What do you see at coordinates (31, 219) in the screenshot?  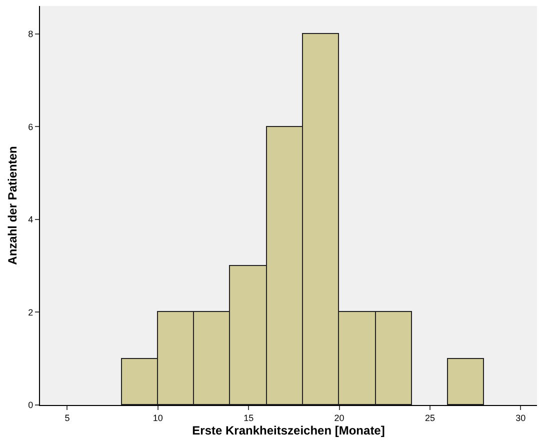 I see `y-tick-label: 4` at bounding box center [31, 219].